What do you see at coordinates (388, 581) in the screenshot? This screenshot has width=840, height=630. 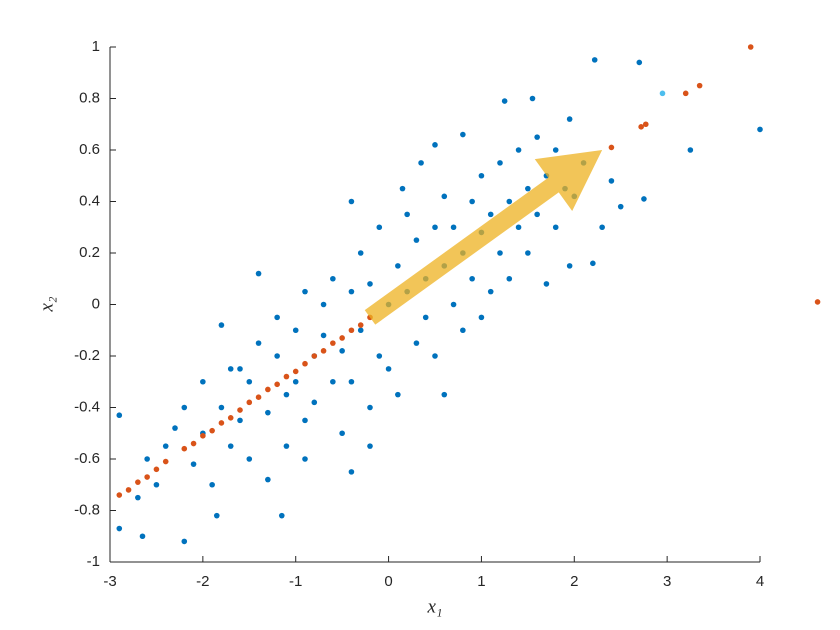 I see `x-tick-label: 0` at bounding box center [388, 581].